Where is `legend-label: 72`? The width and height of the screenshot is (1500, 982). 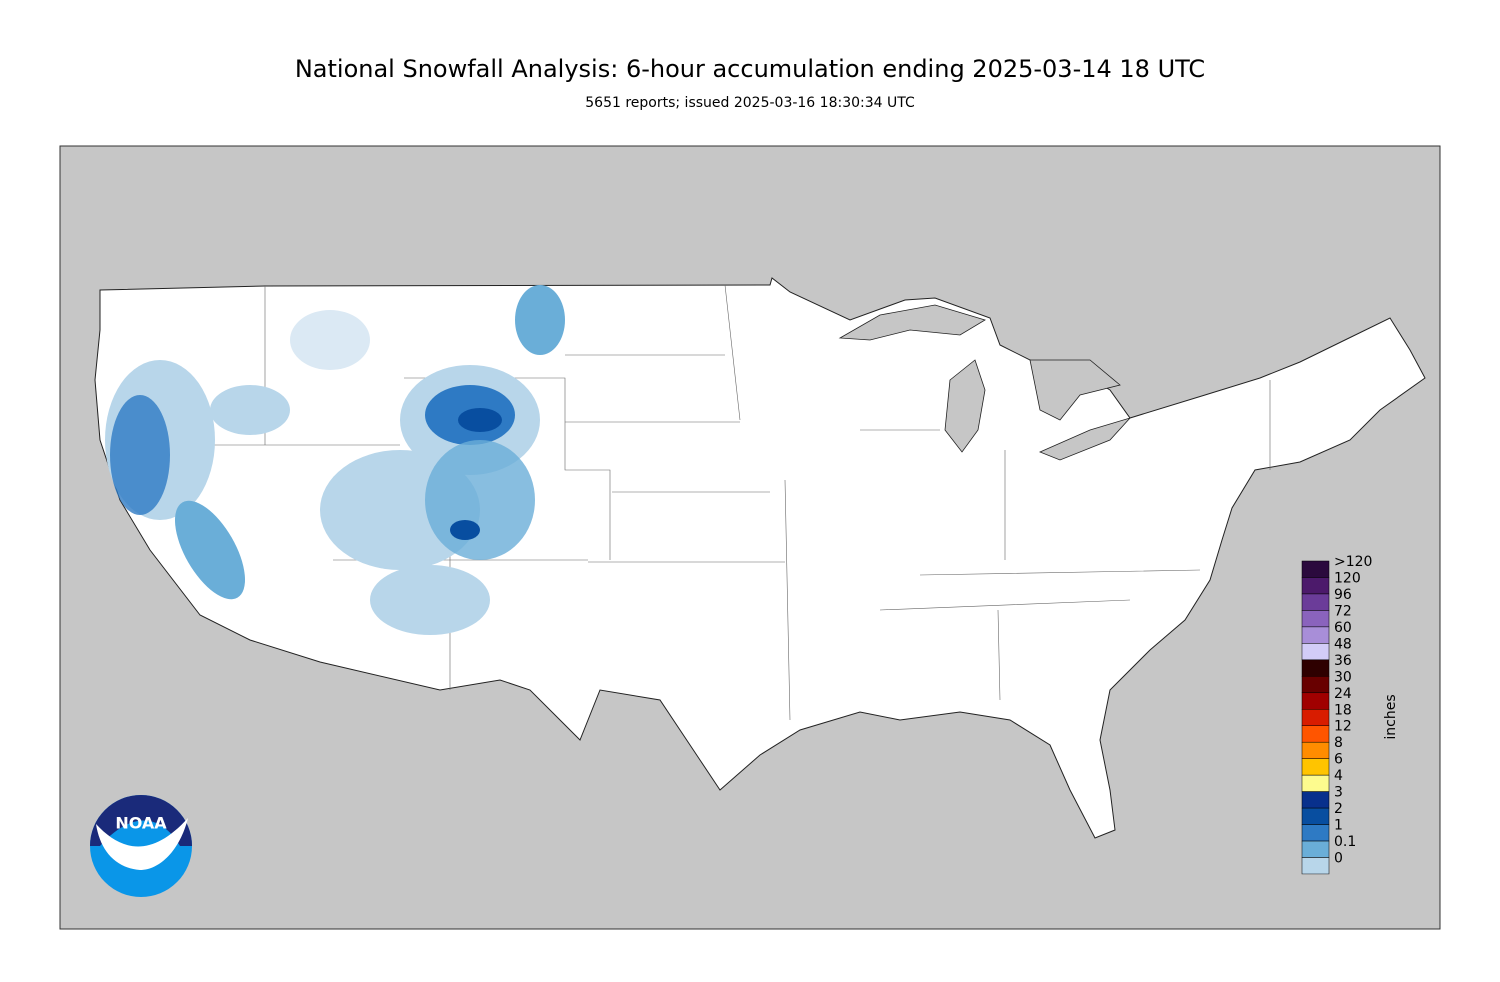 legend-label: 72 is located at coordinates (1343, 611).